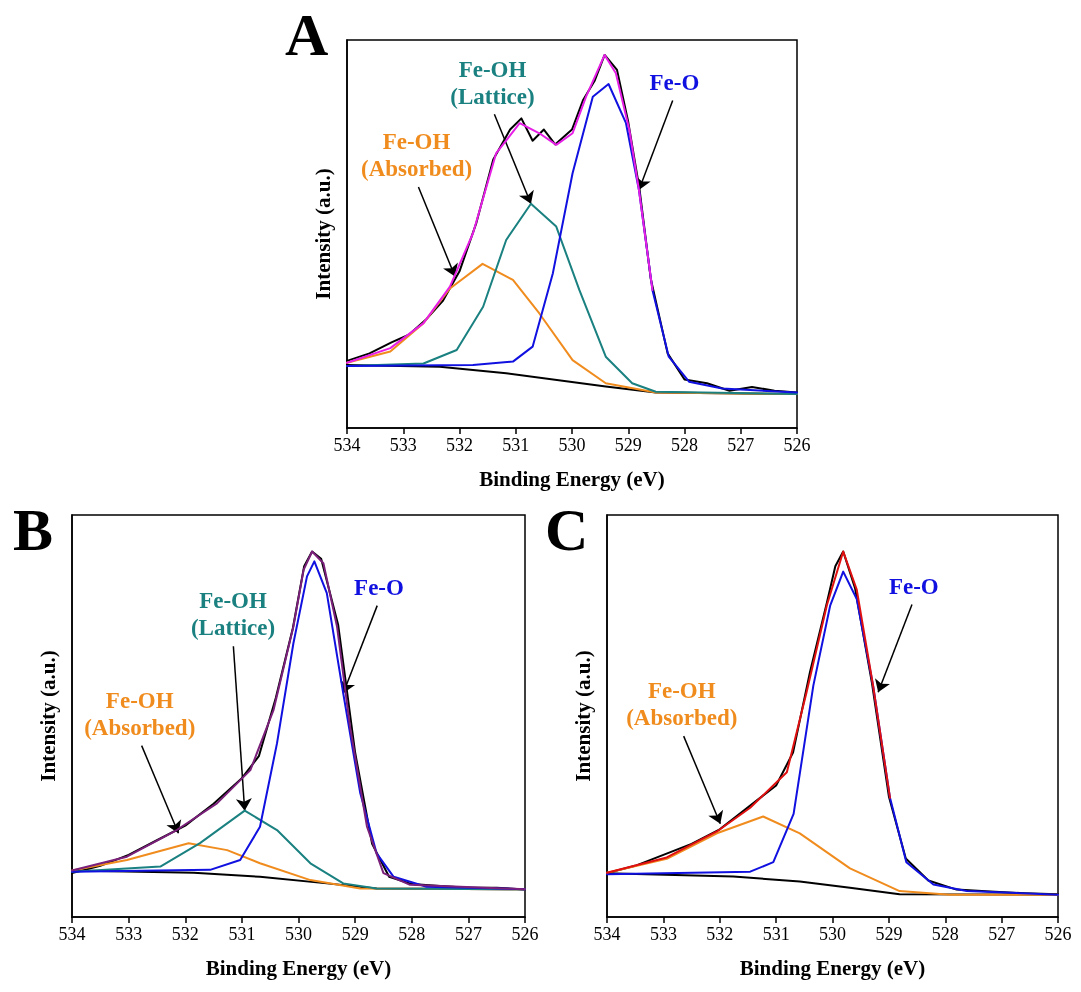 This screenshot has height=992, width=1081. Describe the element at coordinates (33, 530) in the screenshot. I see `chart-title: B` at that location.